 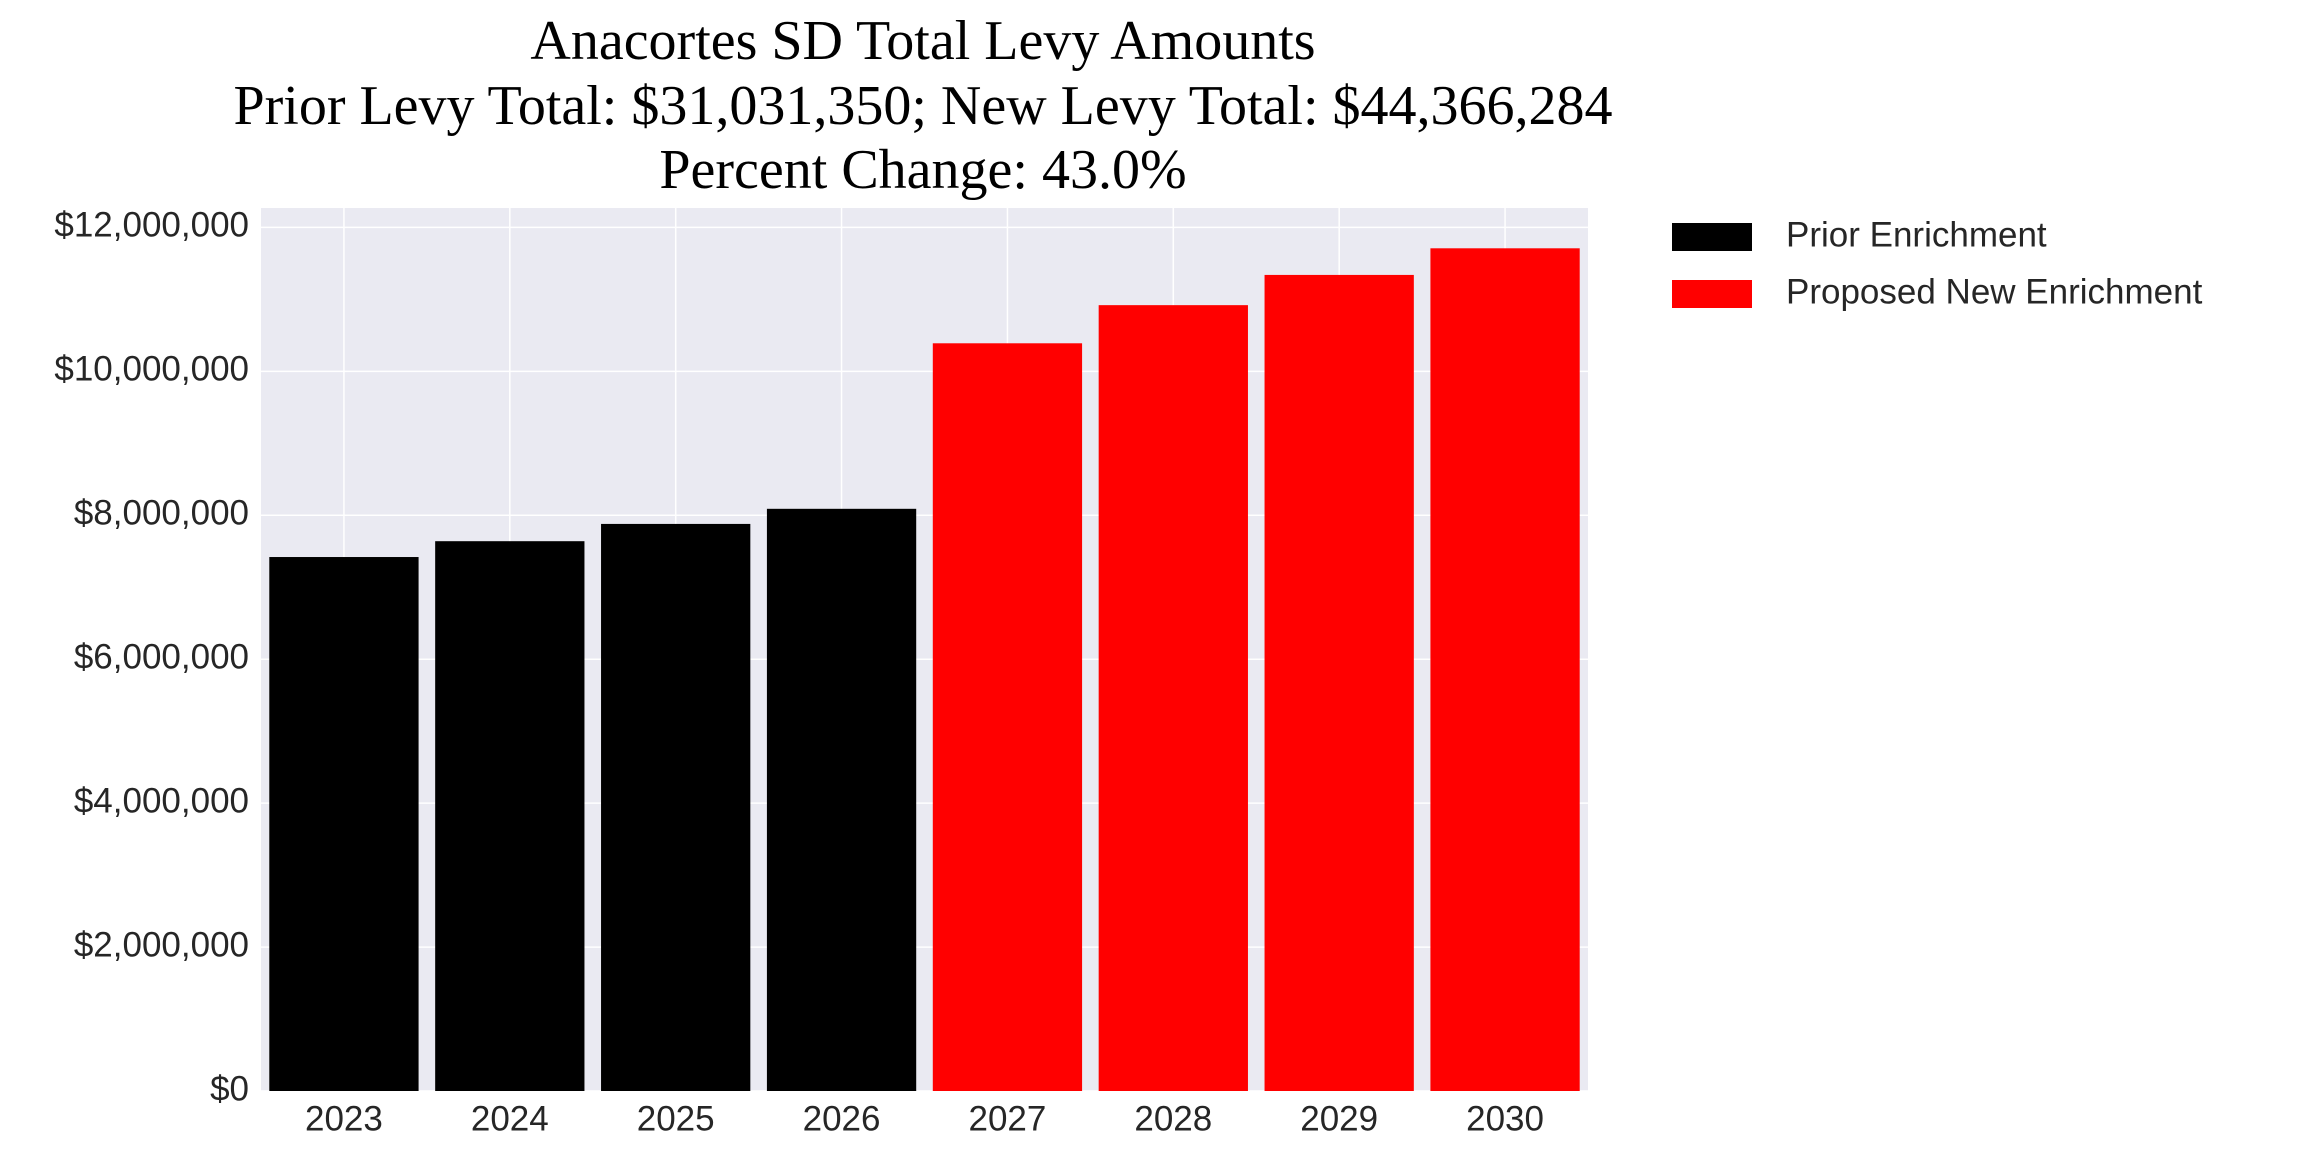 What do you see at coordinates (229, 1088) in the screenshot?
I see `y-tick-label: $0` at bounding box center [229, 1088].